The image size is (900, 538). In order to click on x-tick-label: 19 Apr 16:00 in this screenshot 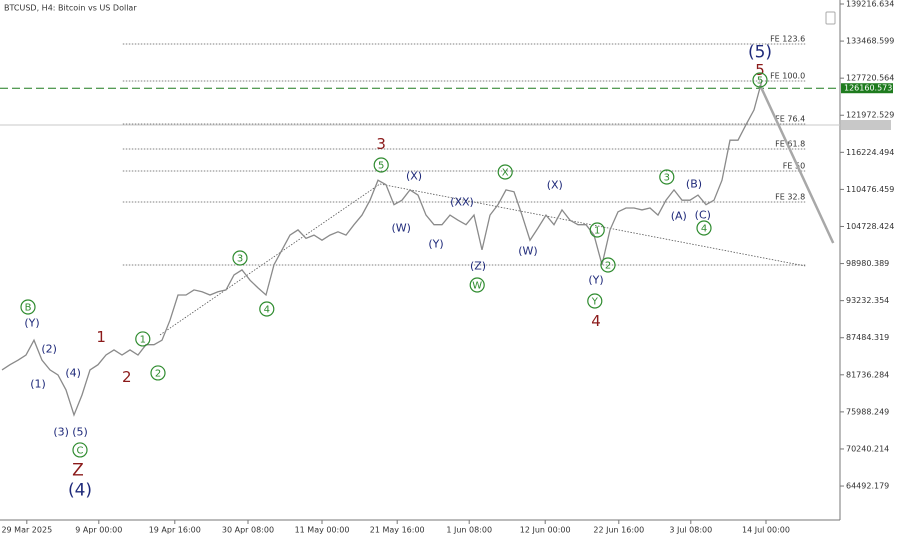, I will do `click(175, 530)`.